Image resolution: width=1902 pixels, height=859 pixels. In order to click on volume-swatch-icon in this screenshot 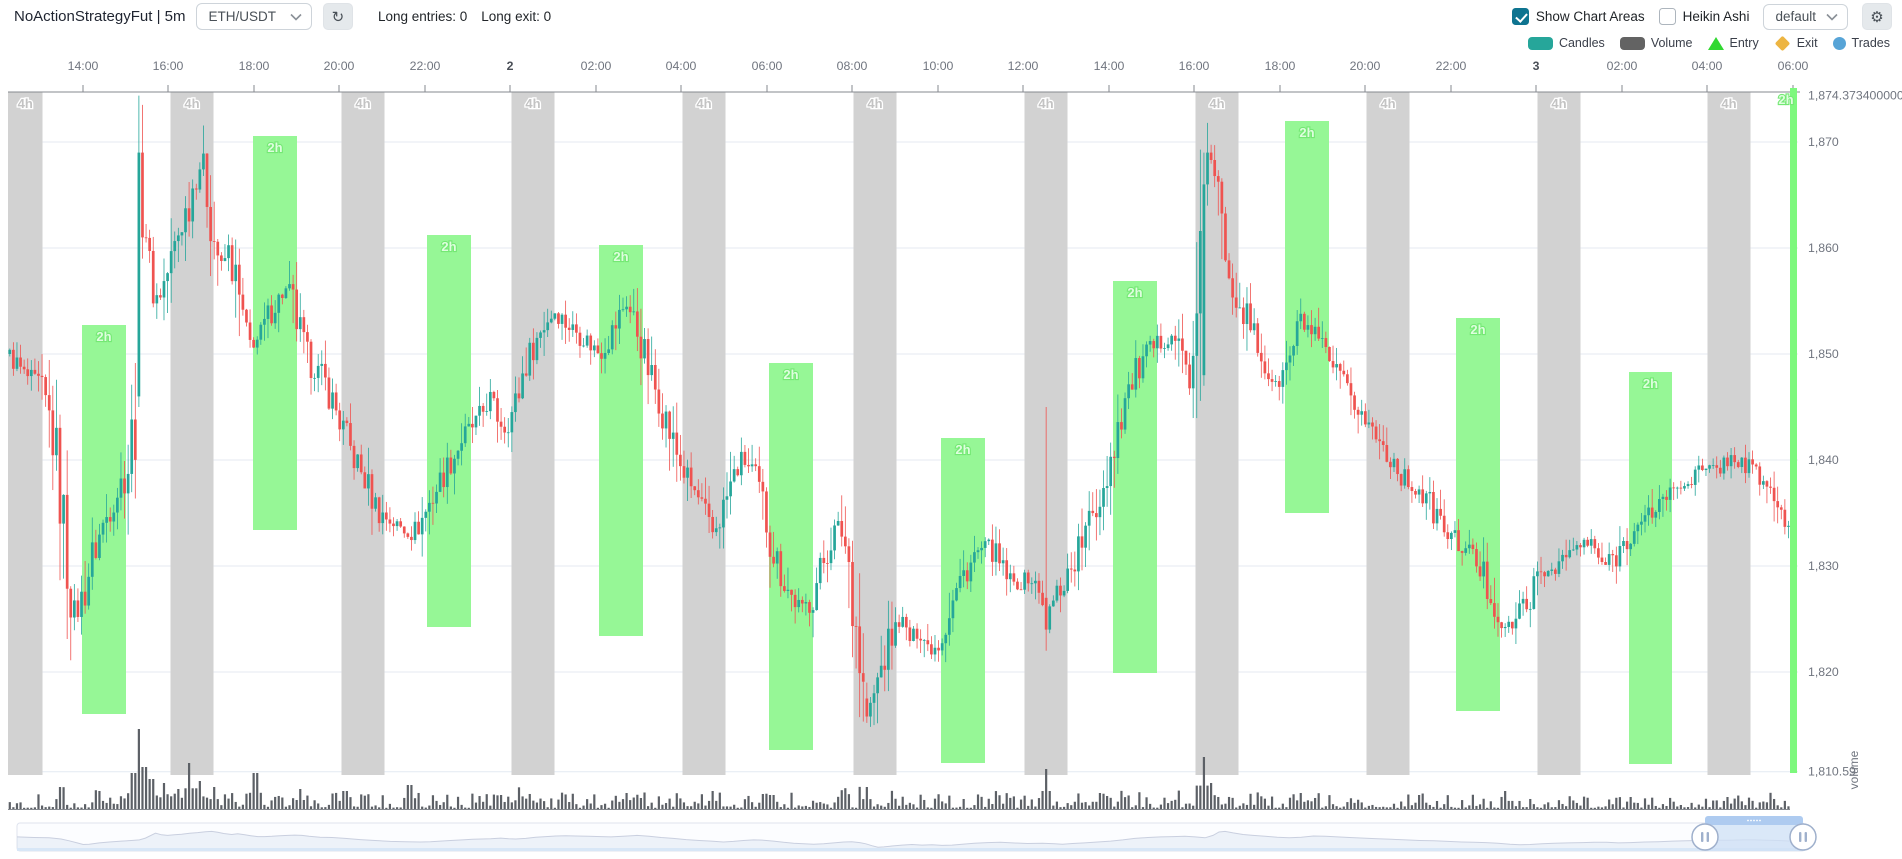, I will do `click(1632, 43)`.